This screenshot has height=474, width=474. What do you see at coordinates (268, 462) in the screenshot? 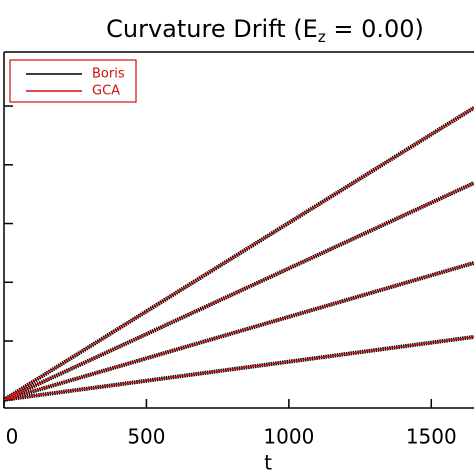
I see `x-axis-label: t` at bounding box center [268, 462].